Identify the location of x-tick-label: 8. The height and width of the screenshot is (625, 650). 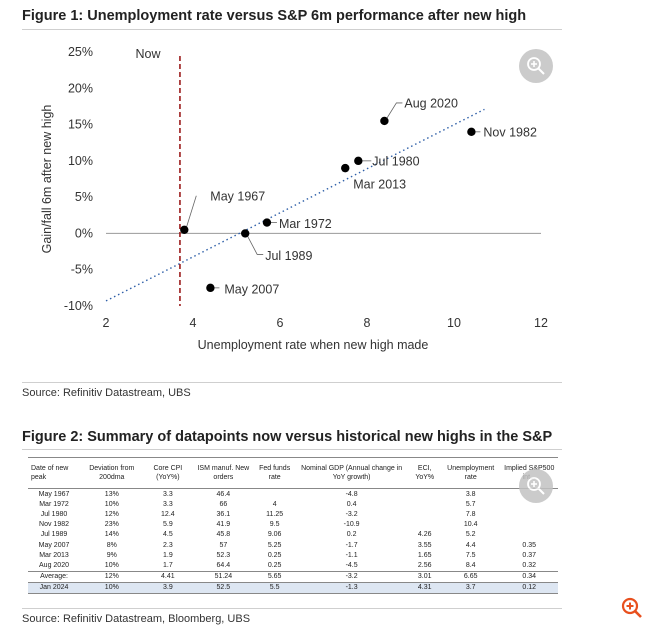
(367, 323).